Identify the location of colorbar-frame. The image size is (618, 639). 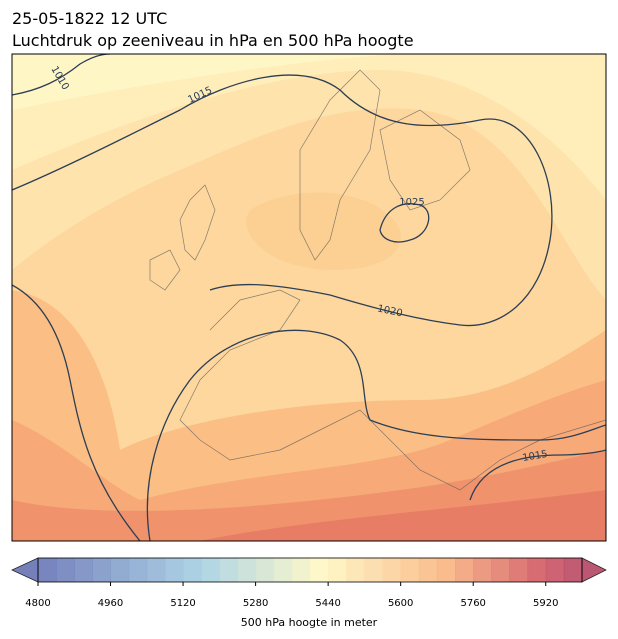
(310, 570).